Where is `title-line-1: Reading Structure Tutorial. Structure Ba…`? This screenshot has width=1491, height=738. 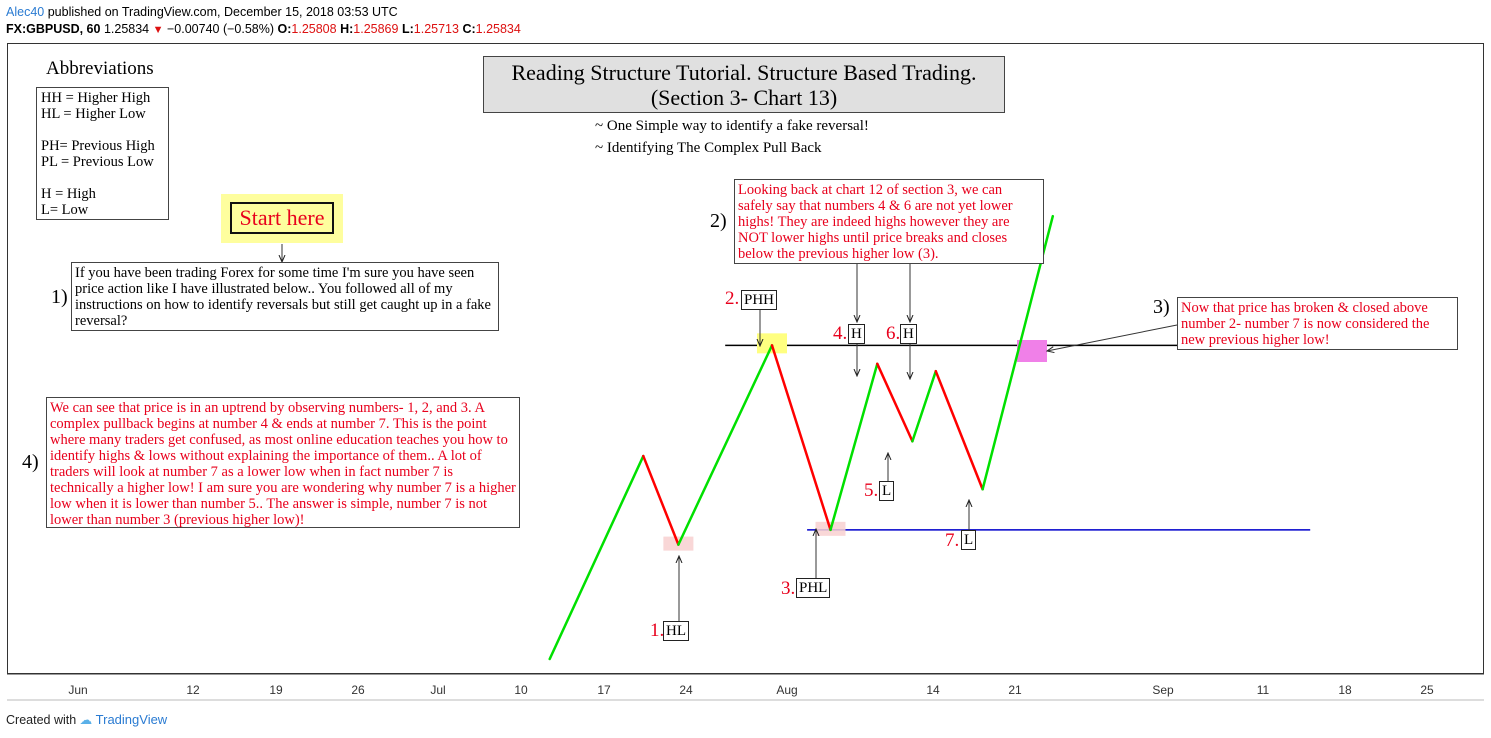 title-line-1: Reading Structure Tutorial. Structure Ba… is located at coordinates (744, 72).